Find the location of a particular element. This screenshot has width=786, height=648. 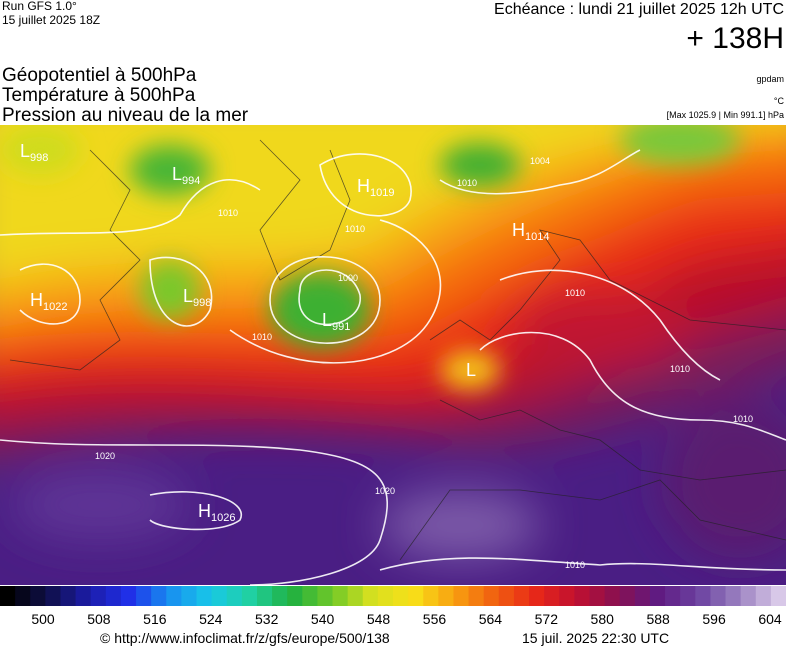

field-title: Température à 500hPa is located at coordinates (99, 95).